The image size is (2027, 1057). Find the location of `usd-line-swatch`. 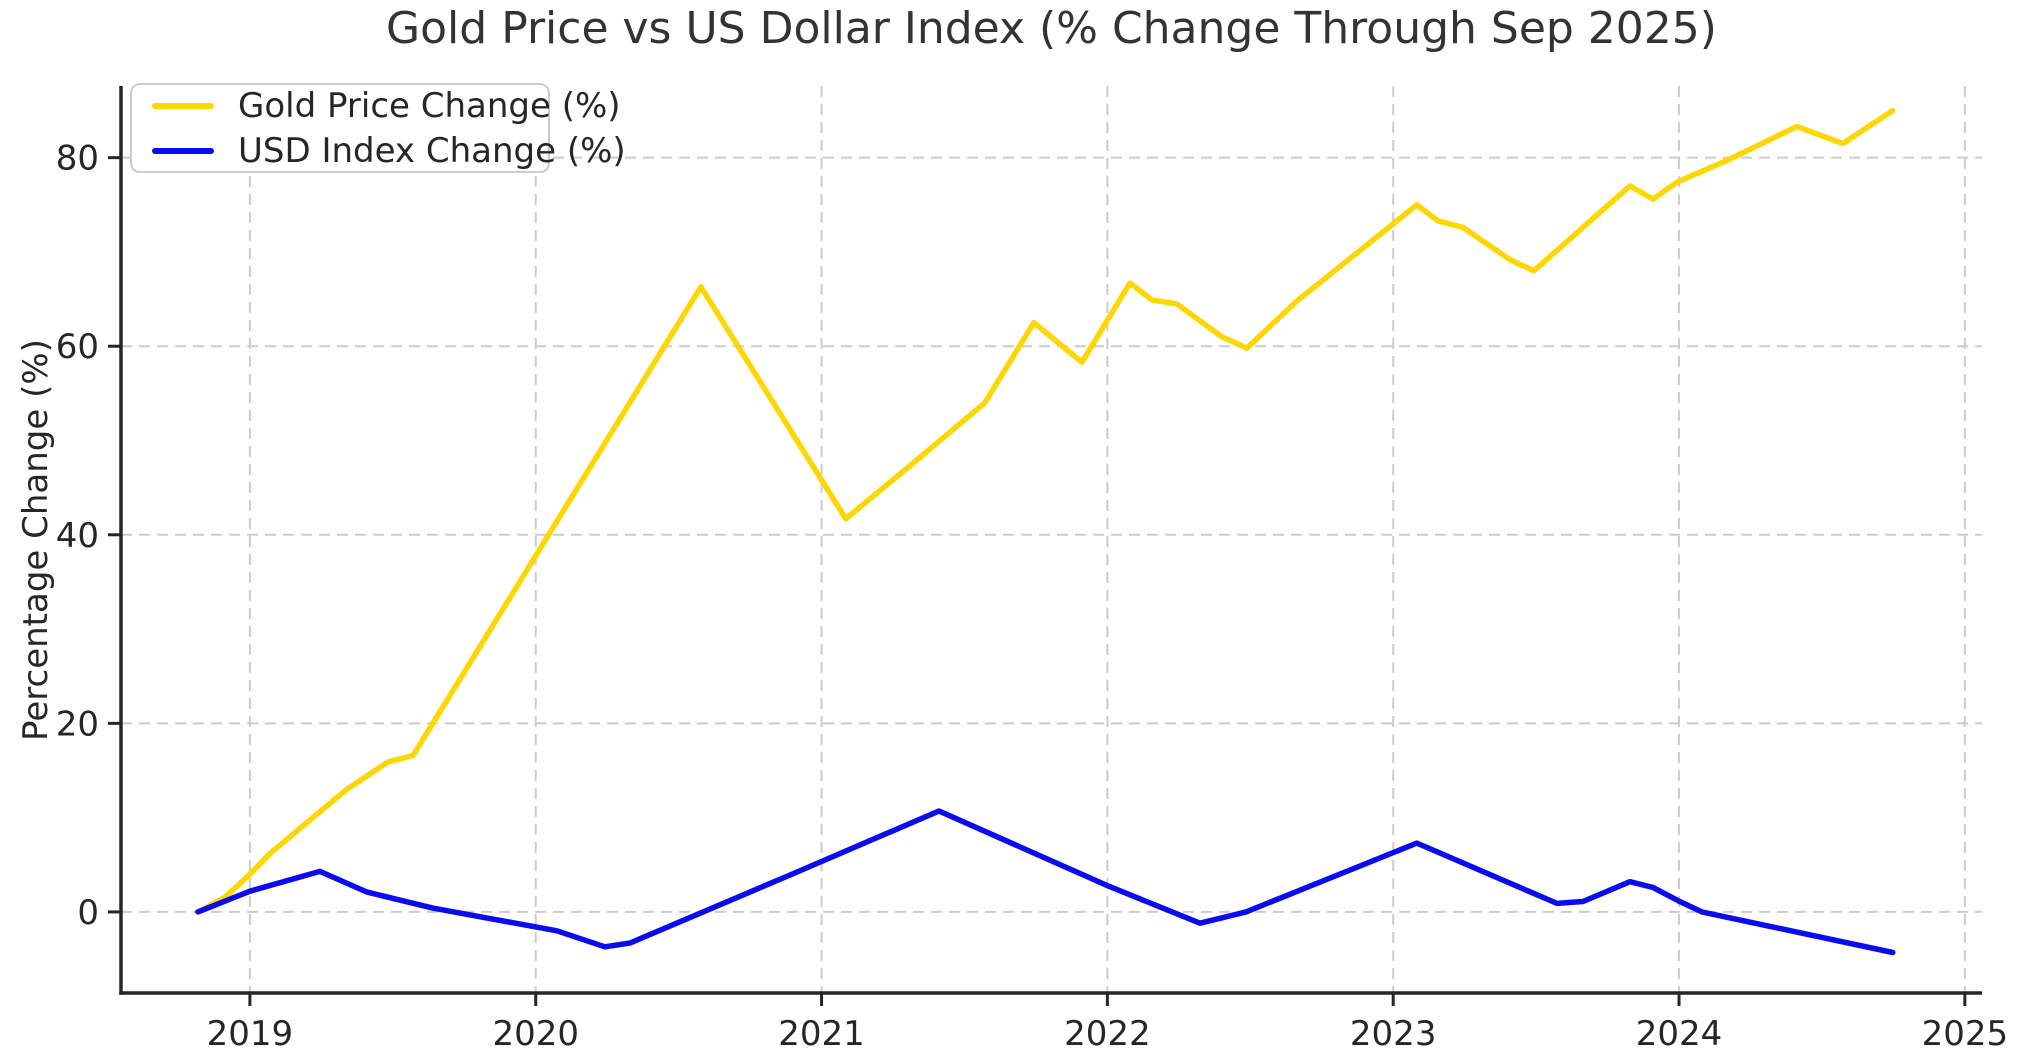

usd-line-swatch is located at coordinates (183, 150).